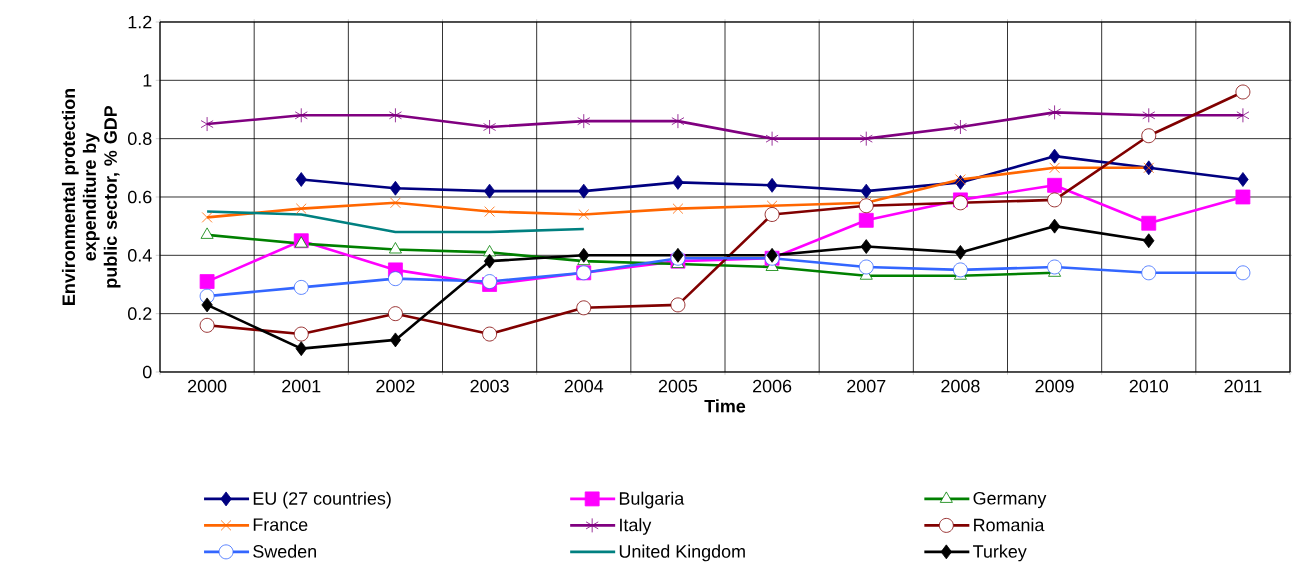 This screenshot has width=1292, height=579. What do you see at coordinates (140, 22) in the screenshot?
I see `y-tick-label: 1.2` at bounding box center [140, 22].